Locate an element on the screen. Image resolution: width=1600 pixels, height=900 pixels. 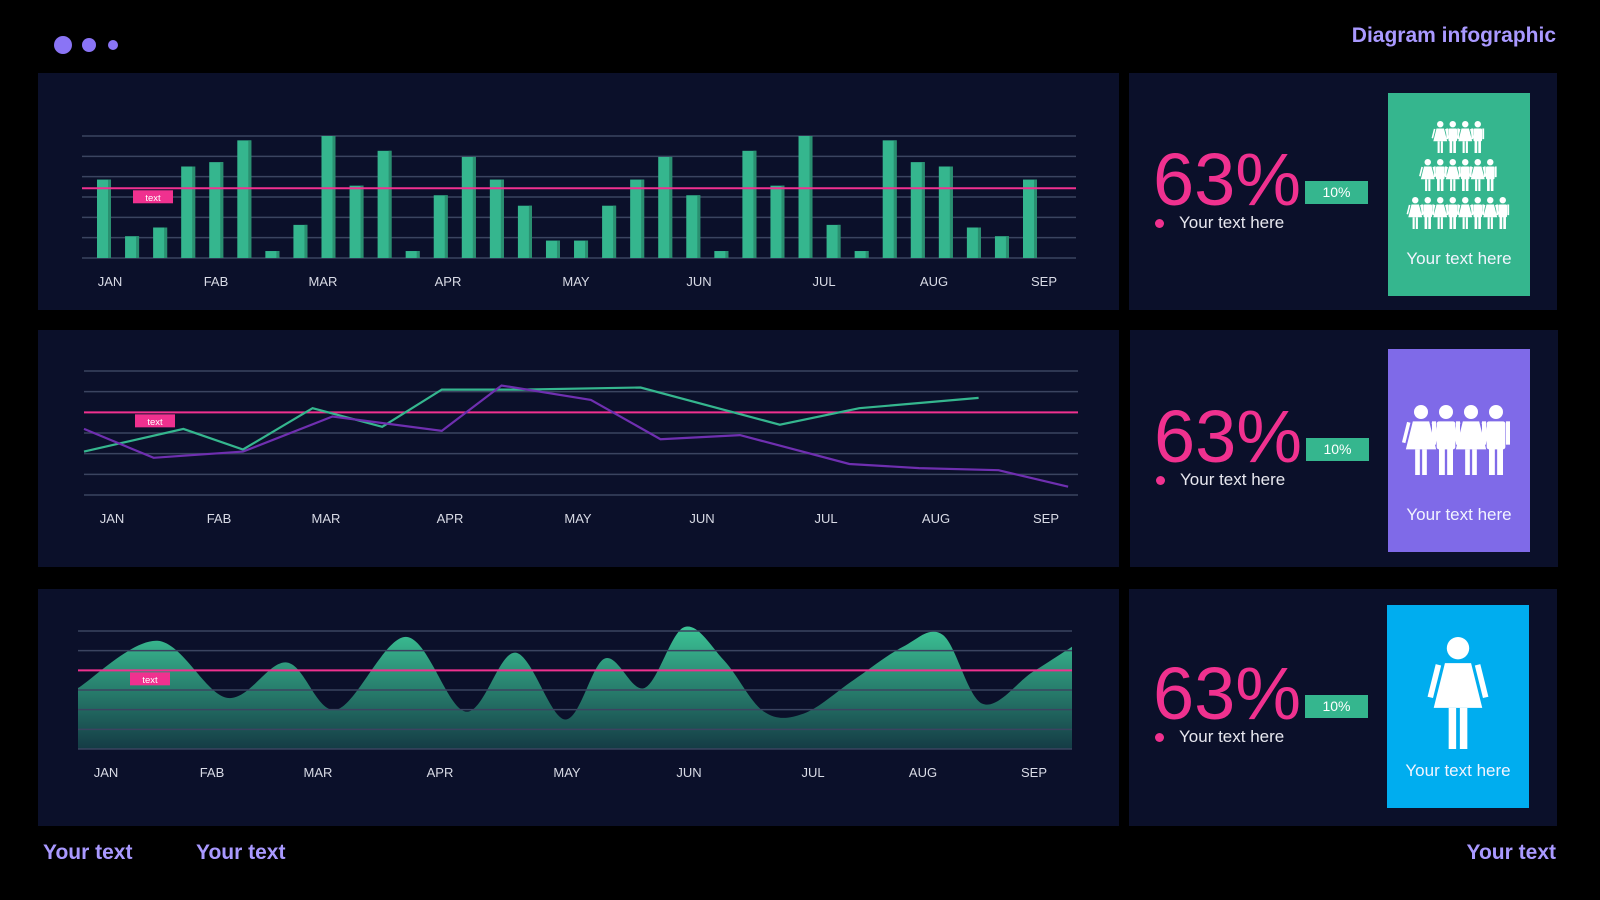
reference-label: text is located at coordinates (153, 198).